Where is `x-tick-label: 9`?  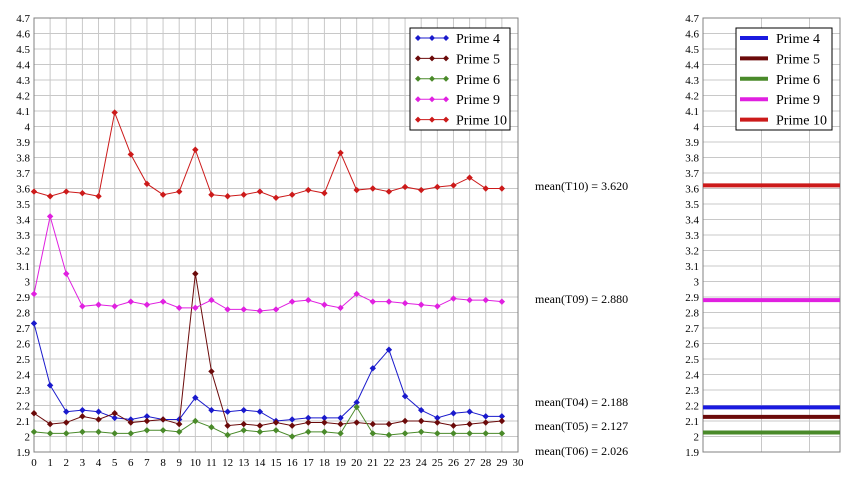
x-tick-label: 9 is located at coordinates (179, 463).